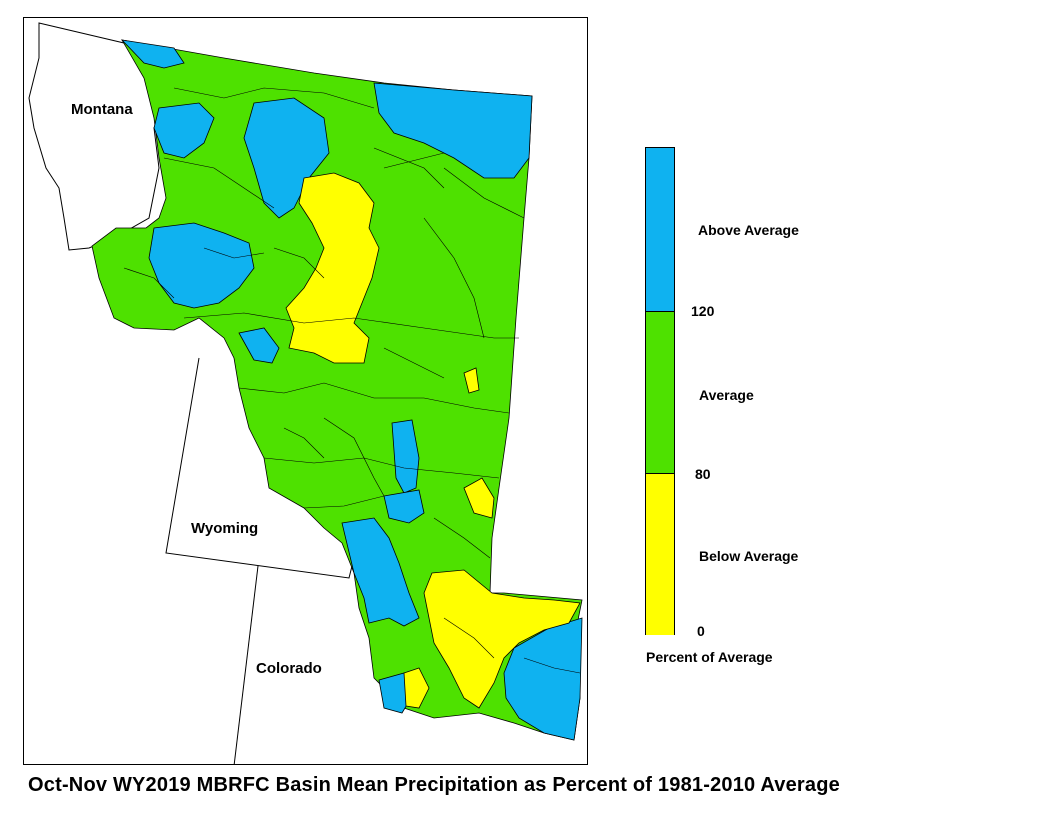 Image resolution: width=1056 pixels, height=816 pixels. I want to click on basin-region-above-w1, so click(201, 265).